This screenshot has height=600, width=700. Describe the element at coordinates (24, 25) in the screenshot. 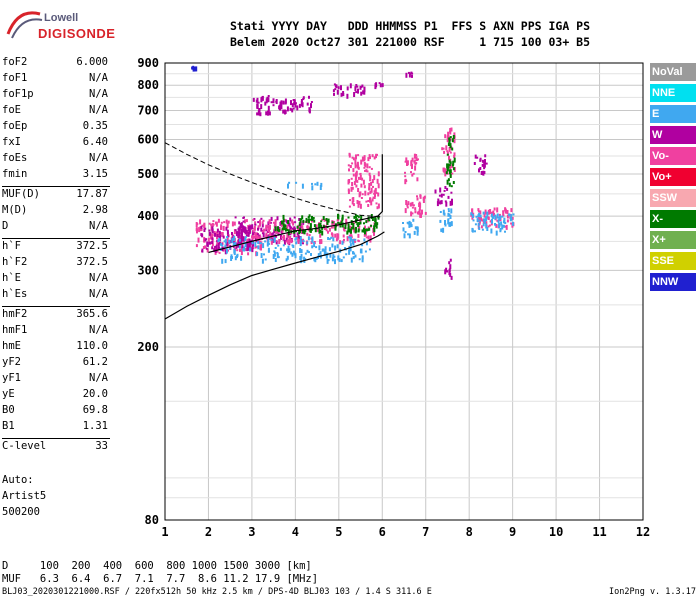

I see `logo-swoosh-icon` at that location.